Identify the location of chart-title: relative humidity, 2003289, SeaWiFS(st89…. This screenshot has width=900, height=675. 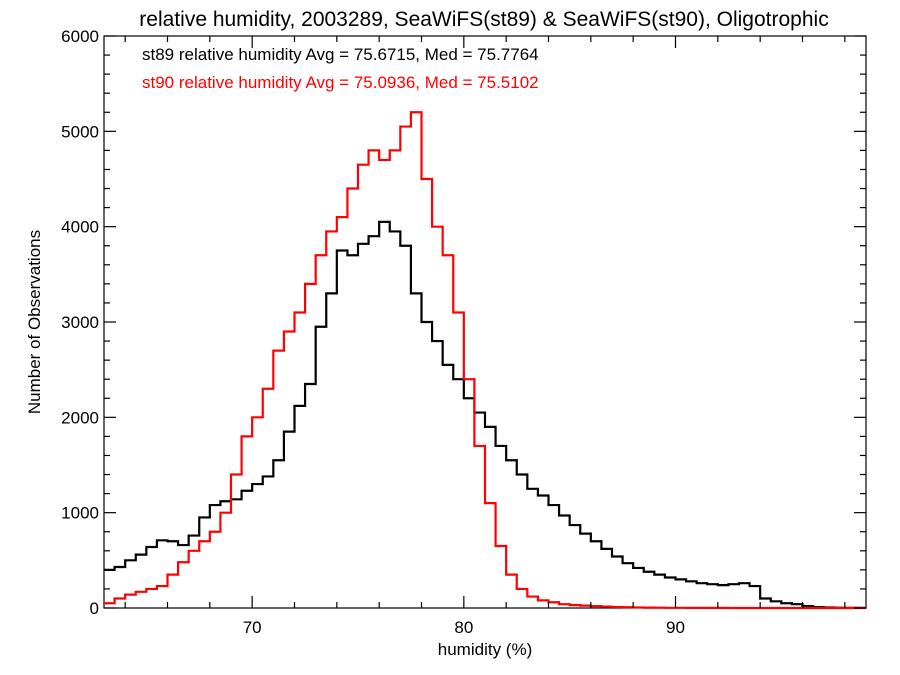
(483, 19).